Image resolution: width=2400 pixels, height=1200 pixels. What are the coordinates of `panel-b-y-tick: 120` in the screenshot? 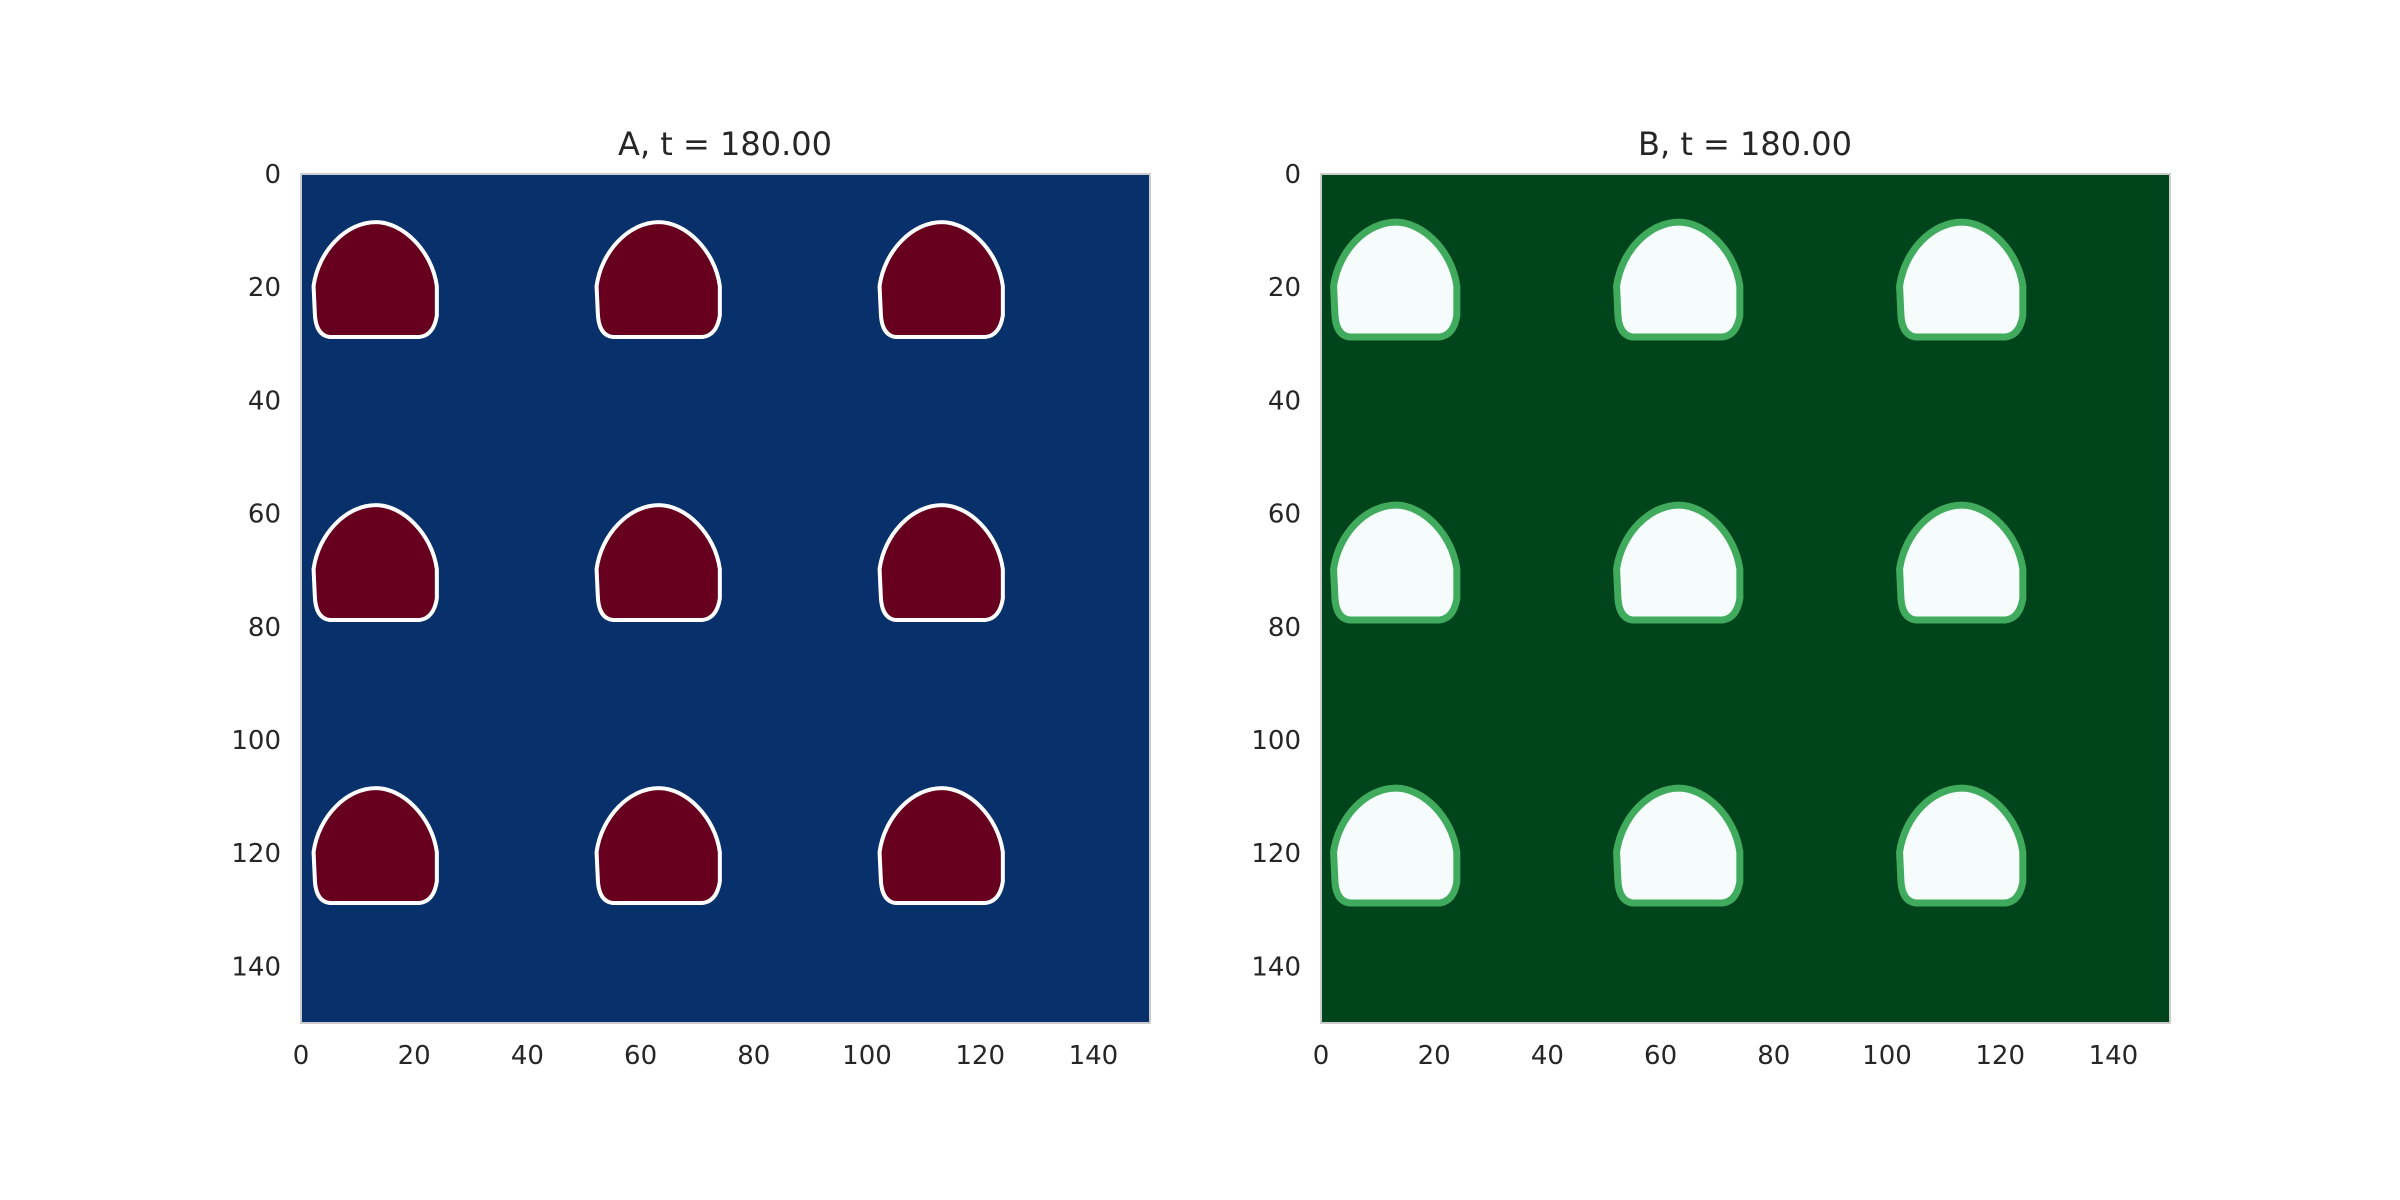 It's located at (1276, 854).